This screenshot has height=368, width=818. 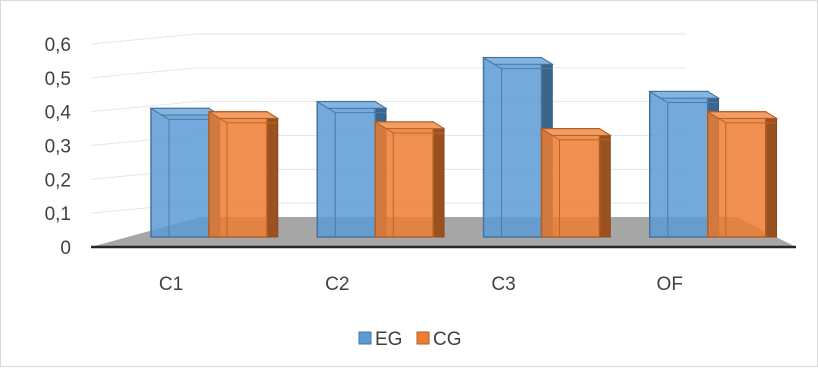 What do you see at coordinates (58, 79) in the screenshot?
I see `y-tick-label: 0,5` at bounding box center [58, 79].